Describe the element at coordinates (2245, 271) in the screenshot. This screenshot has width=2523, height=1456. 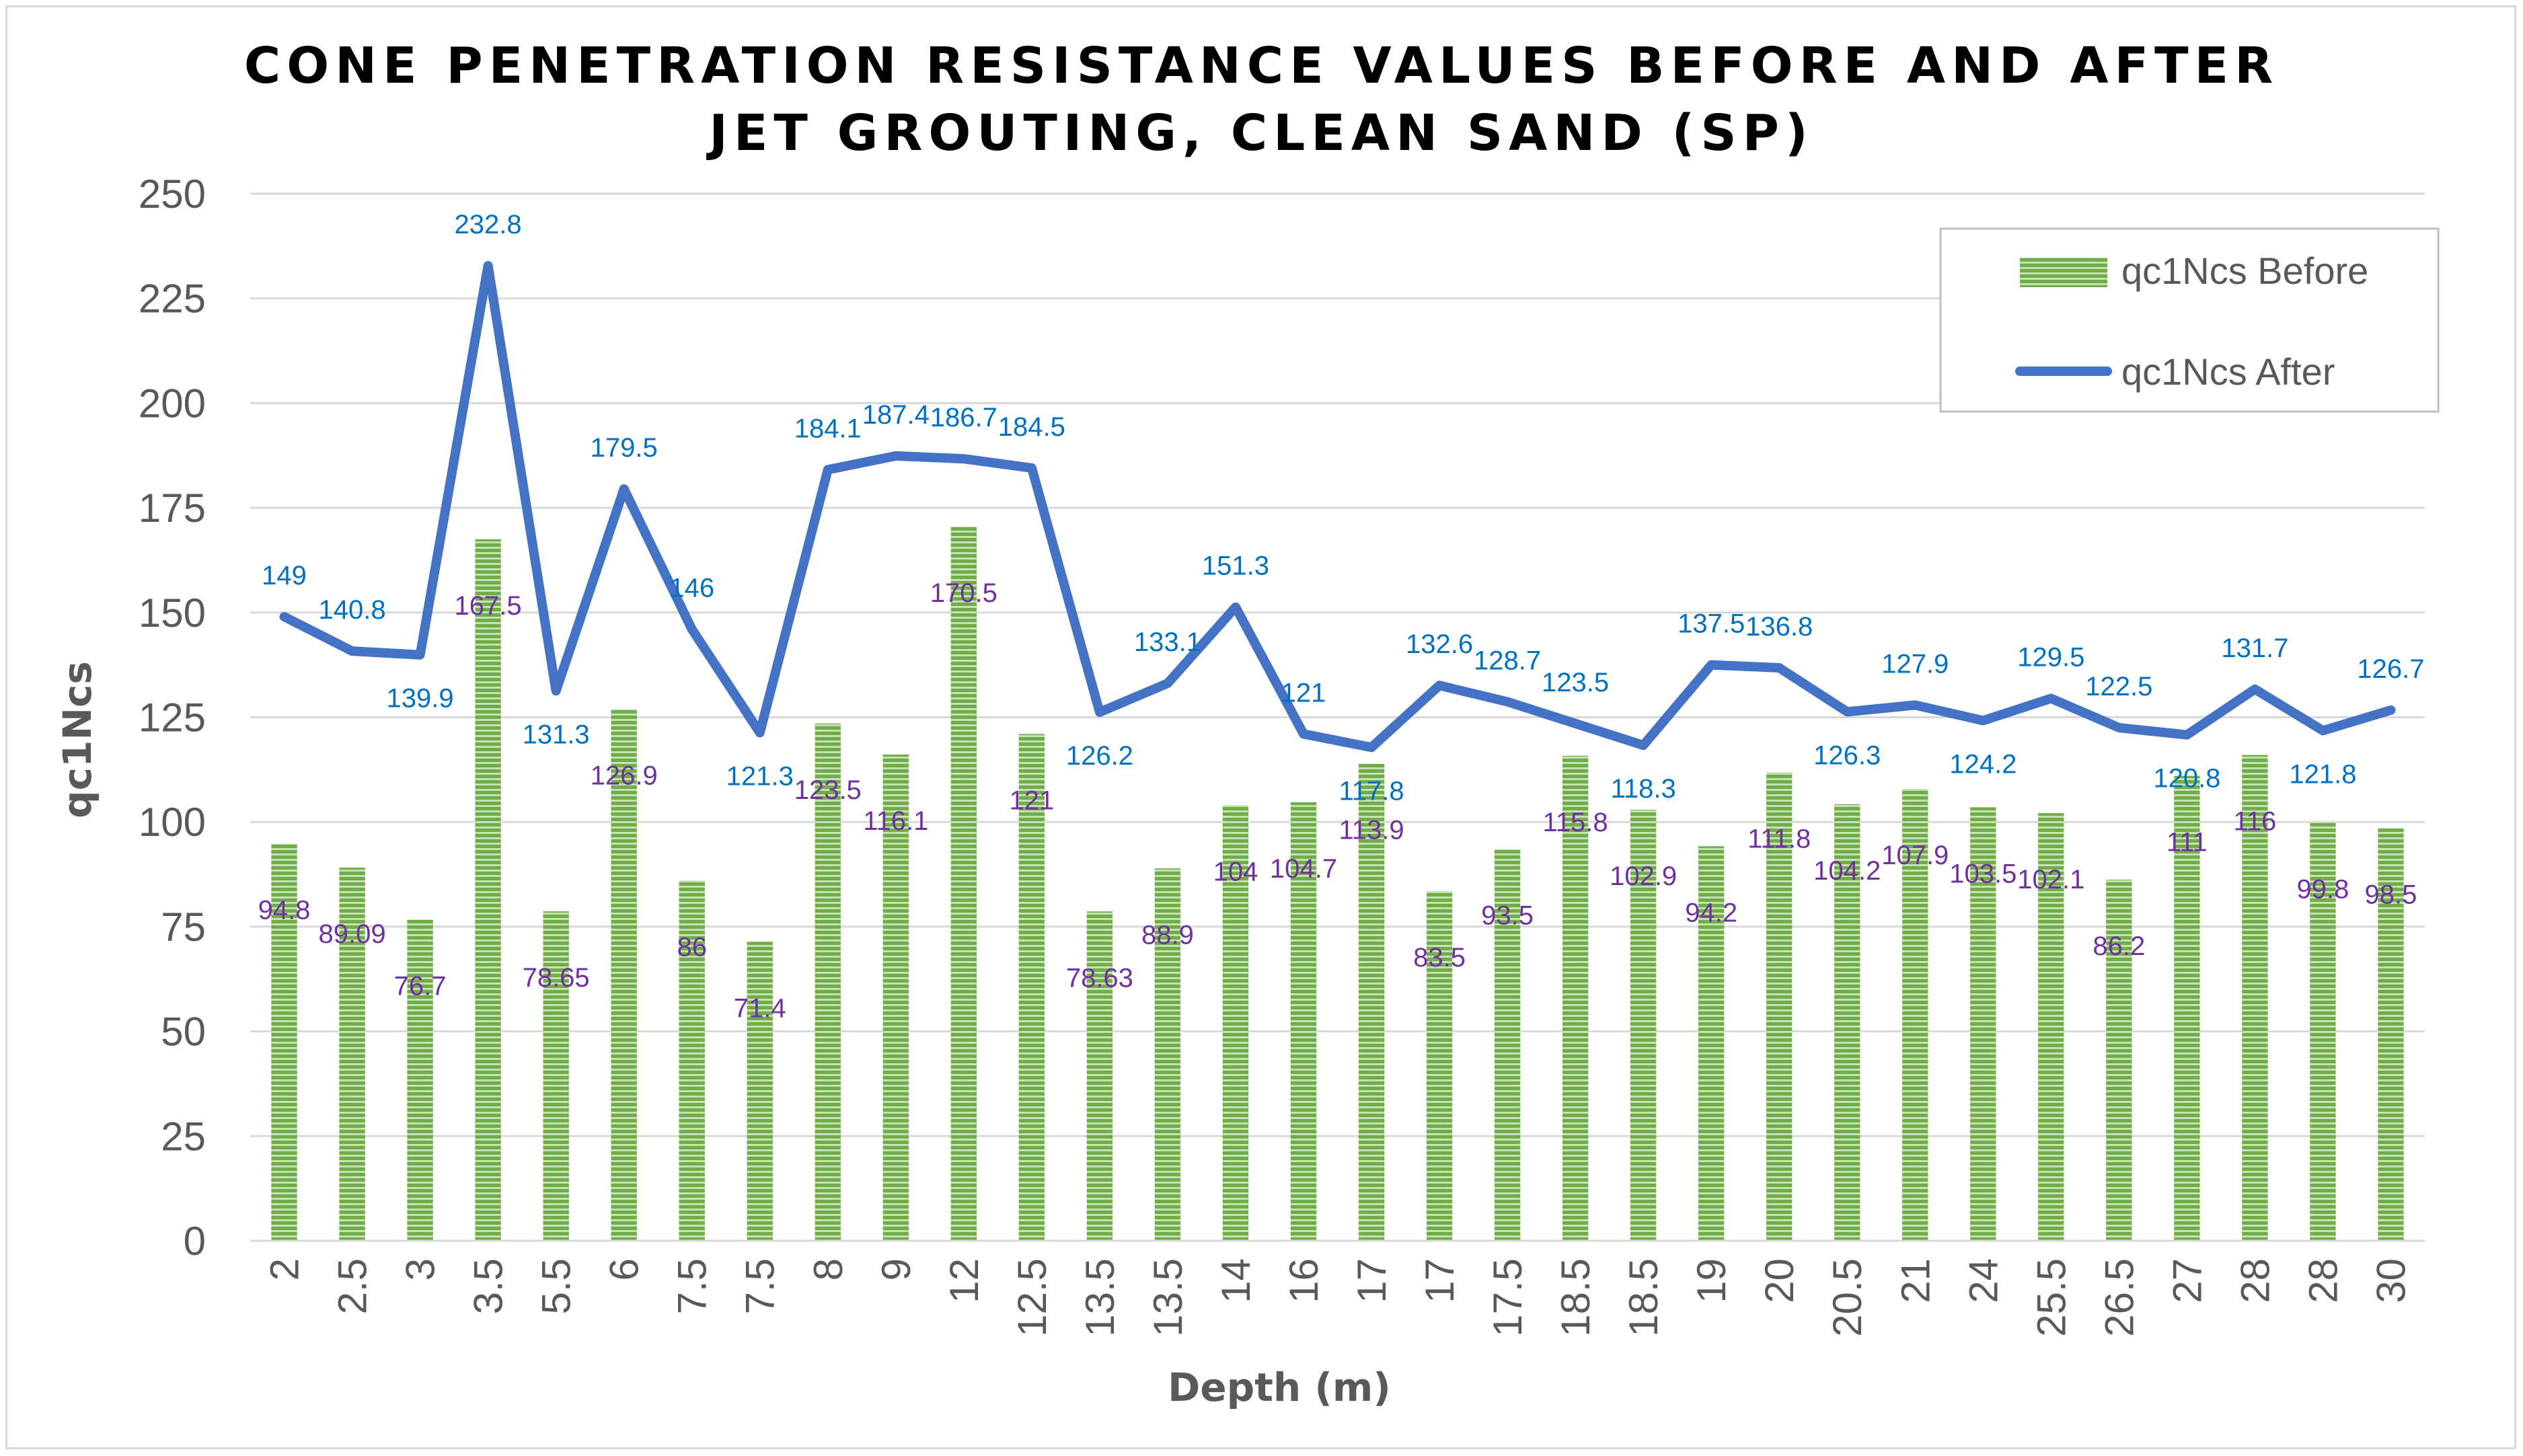
I see `legend-label-before: qc1Ncs Before` at that location.